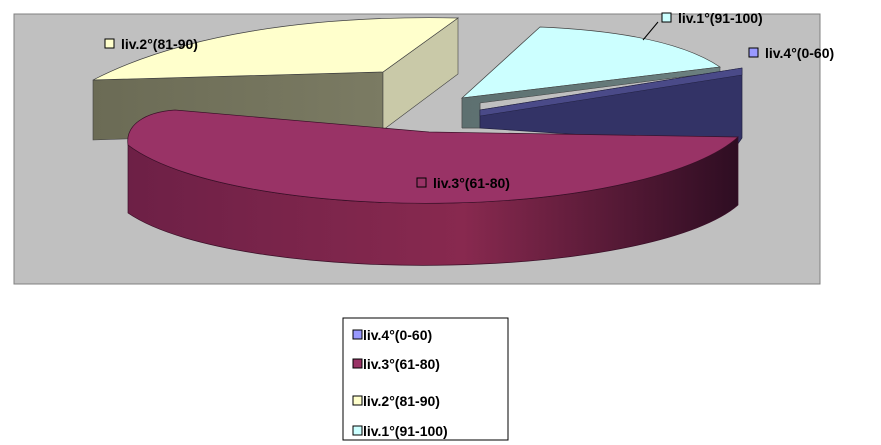 Image resolution: width=881 pixels, height=445 pixels. I want to click on pie-slice-liv-4-top, so click(611, 92).